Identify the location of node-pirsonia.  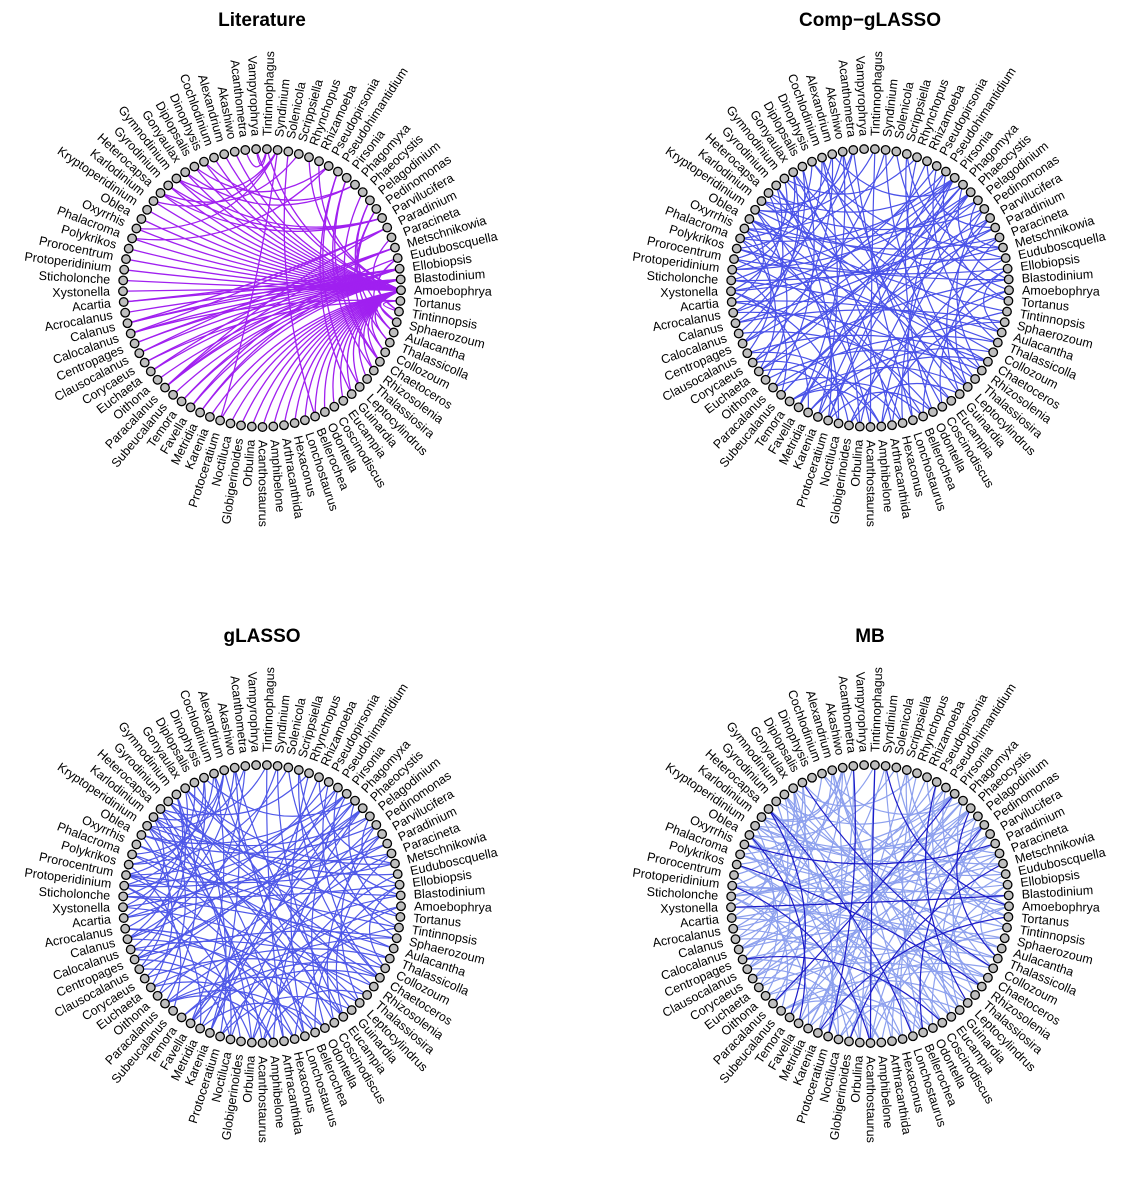
(346, 177).